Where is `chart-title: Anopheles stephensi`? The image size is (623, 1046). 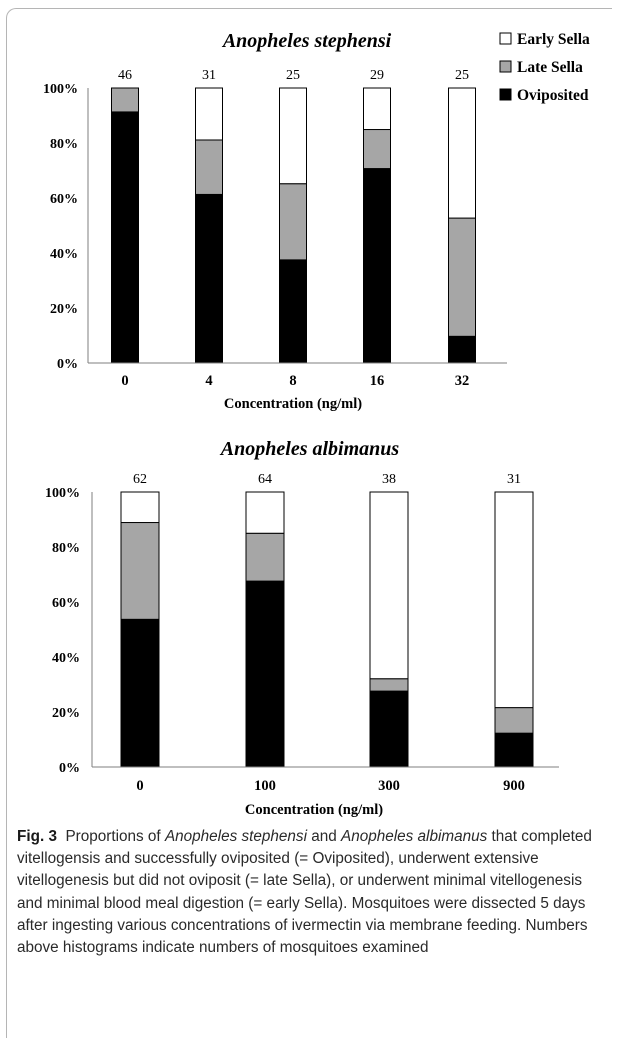
chart-title: Anopheles stephensi is located at coordinates (306, 41).